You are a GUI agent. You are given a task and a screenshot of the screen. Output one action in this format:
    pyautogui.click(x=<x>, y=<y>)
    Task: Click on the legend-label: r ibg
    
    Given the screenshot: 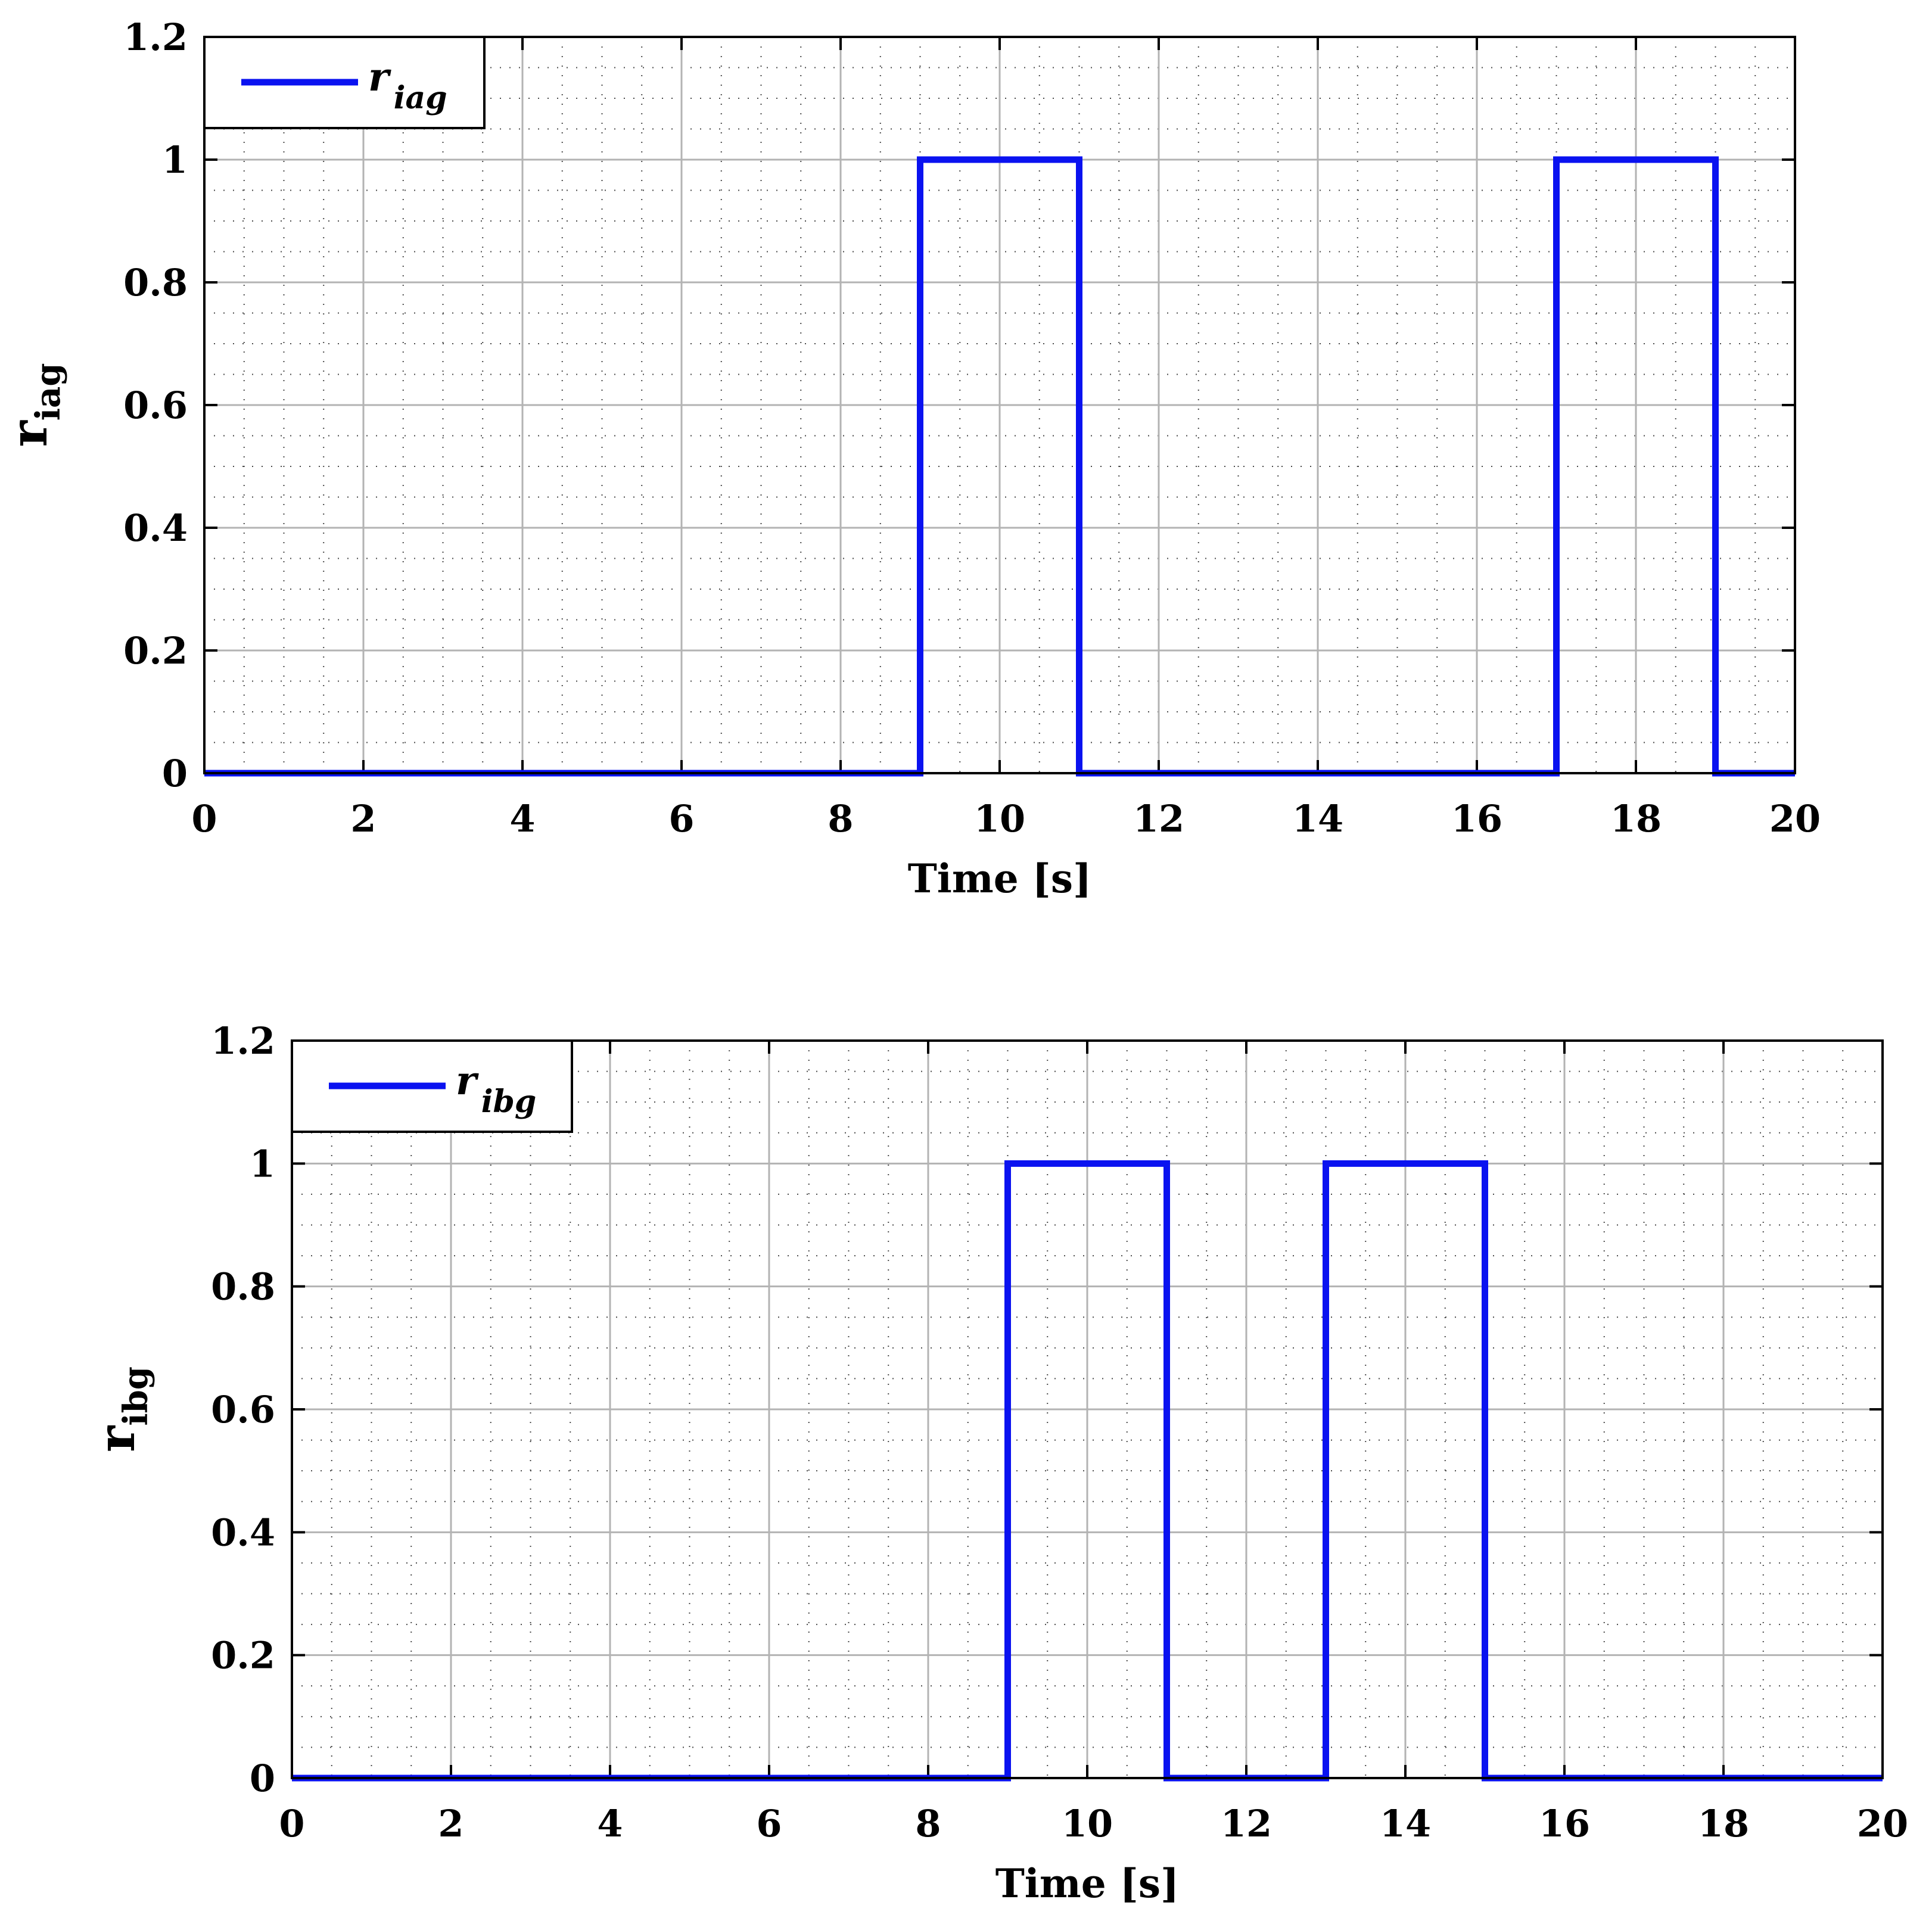 What is the action you would take?
    pyautogui.click(x=496, y=1088)
    